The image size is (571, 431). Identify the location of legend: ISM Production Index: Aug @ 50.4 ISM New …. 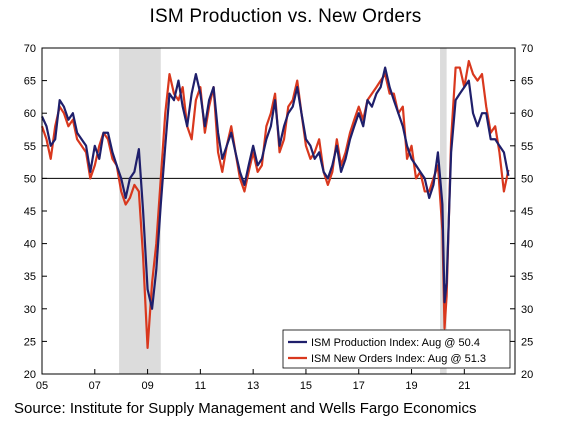
(396, 349).